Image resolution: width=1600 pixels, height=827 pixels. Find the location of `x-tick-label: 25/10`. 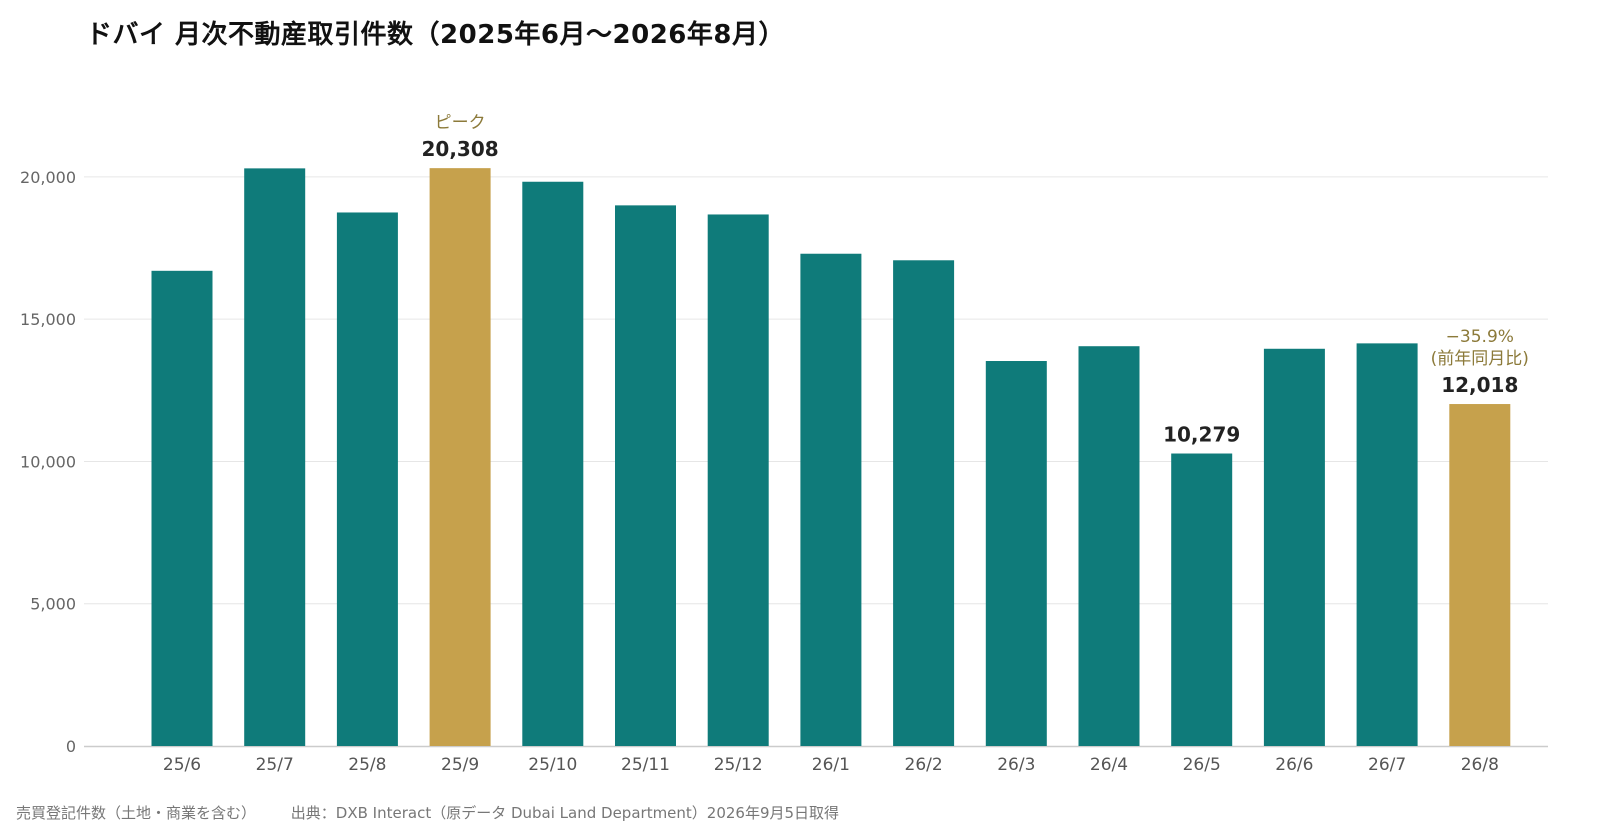

x-tick-label: 25/10 is located at coordinates (552, 765).